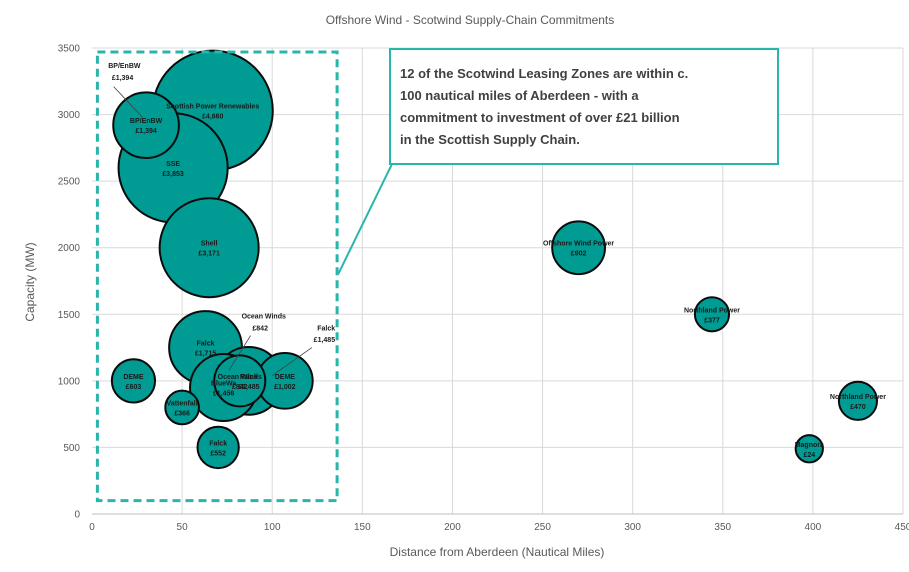 This screenshot has width=909, height=572. I want to click on x-tick-label: 350, so click(722, 527).